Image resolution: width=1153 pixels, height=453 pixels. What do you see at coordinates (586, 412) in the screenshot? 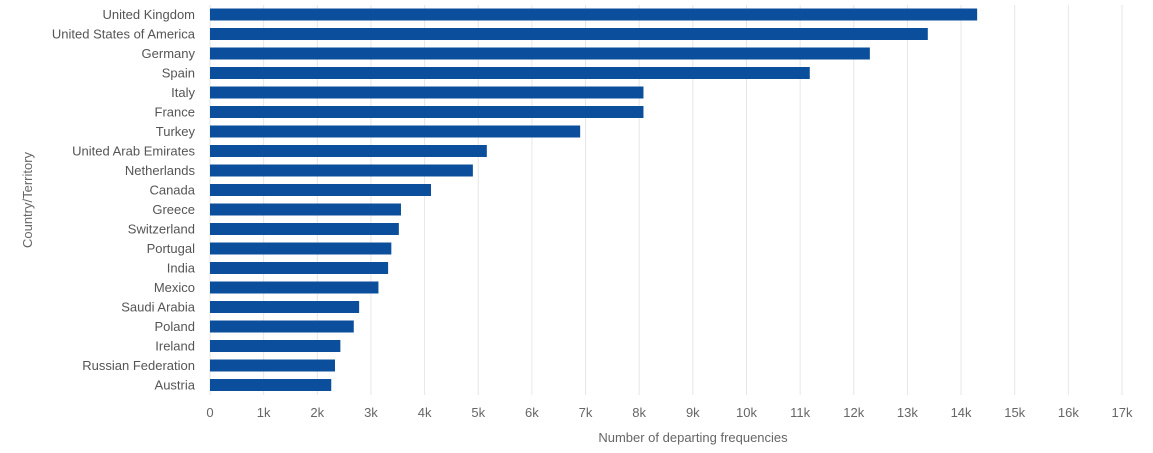
I see `x-tick-label: 7k` at bounding box center [586, 412].